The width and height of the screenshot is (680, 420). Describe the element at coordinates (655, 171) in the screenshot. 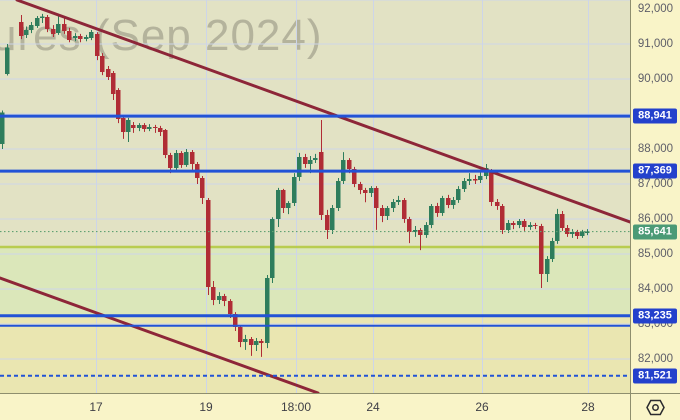

I see `price-level-badge: 87,369` at that location.